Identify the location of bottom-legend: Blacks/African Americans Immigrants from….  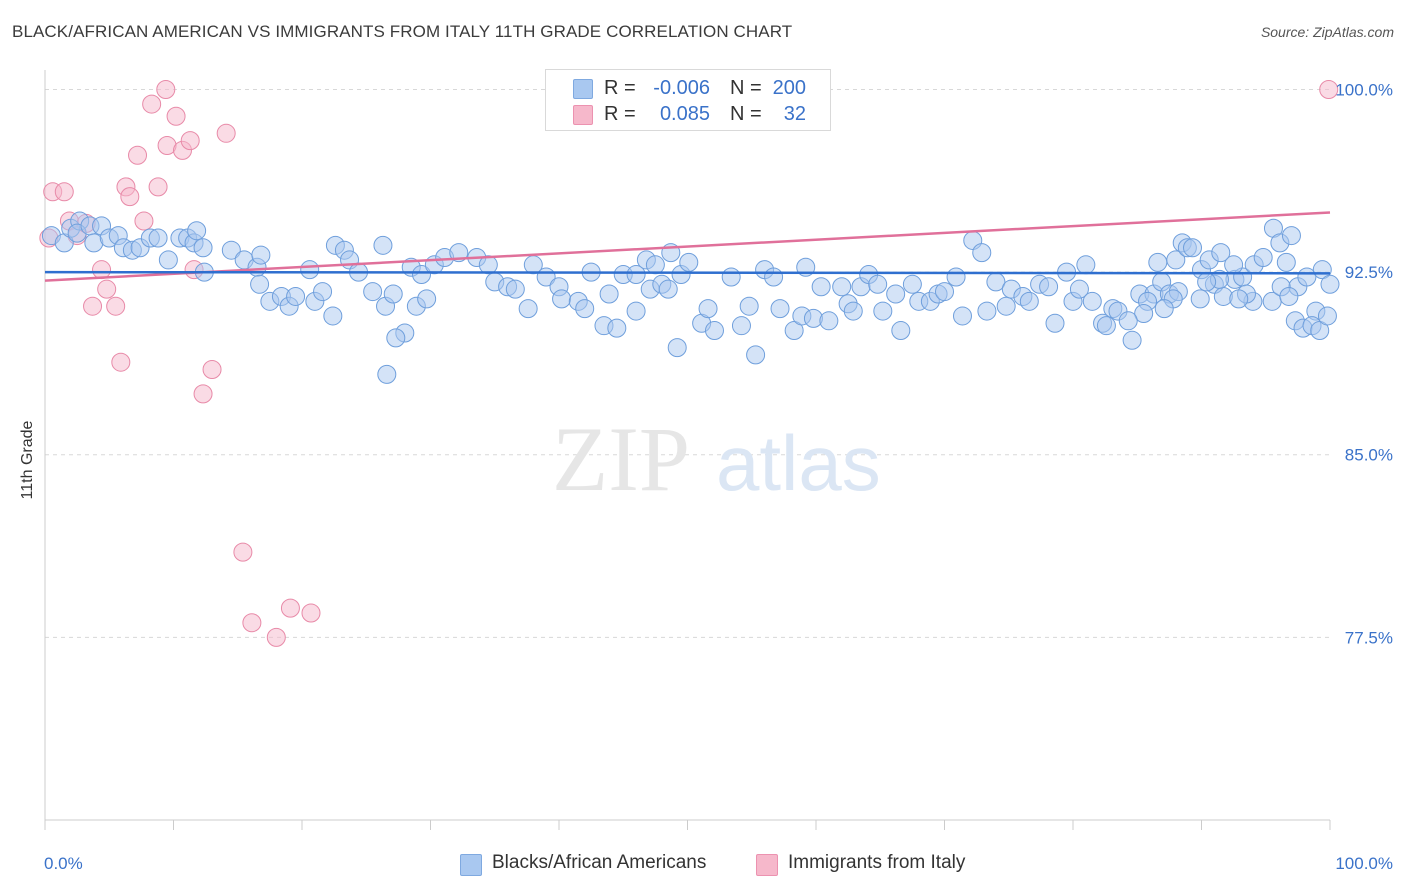
(703, 864).